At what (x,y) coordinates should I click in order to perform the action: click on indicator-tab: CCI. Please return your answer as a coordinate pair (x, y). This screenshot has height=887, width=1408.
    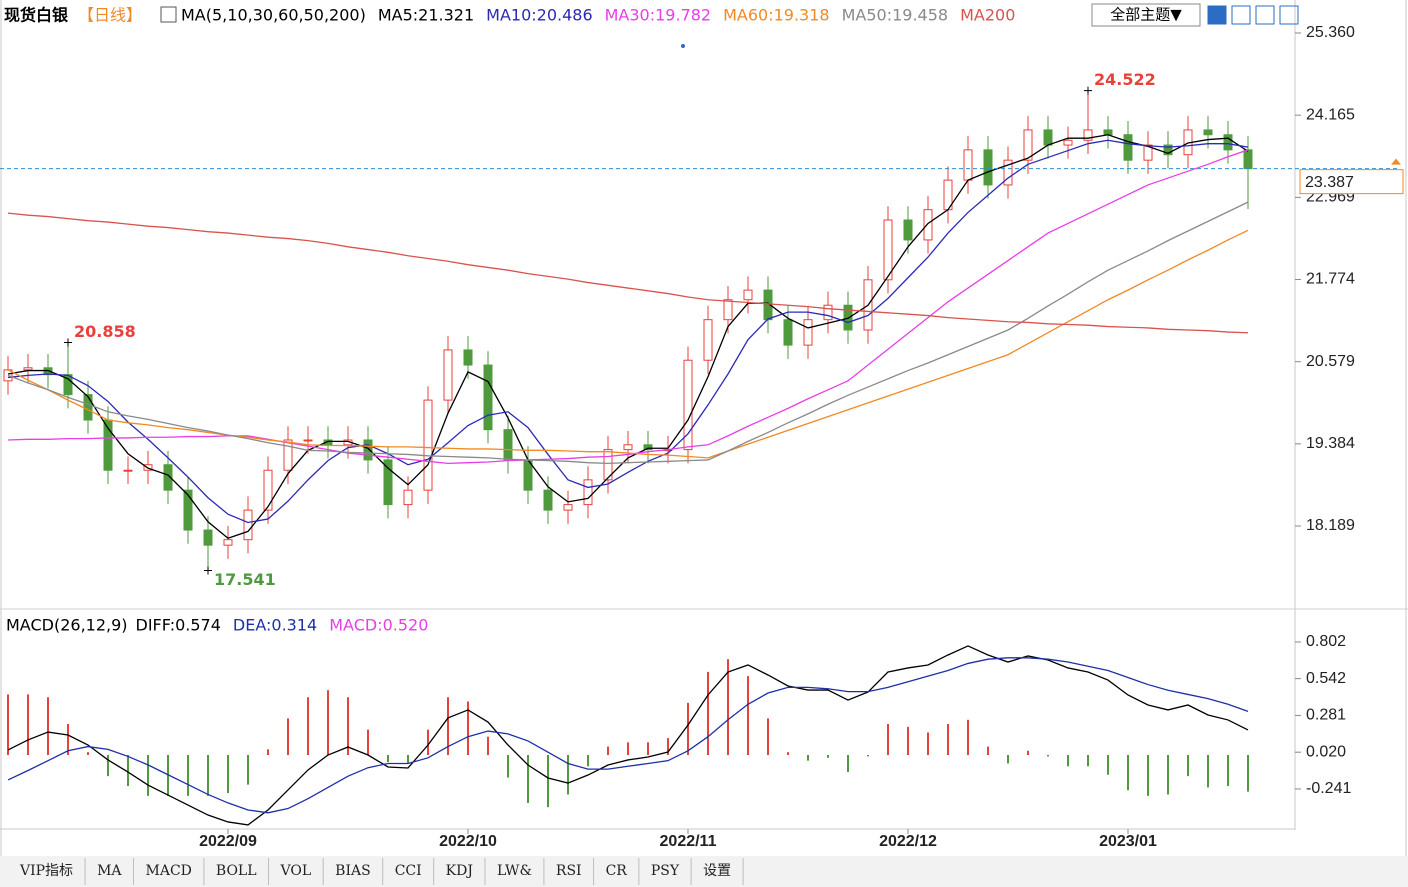
    Looking at the image, I should click on (408, 871).